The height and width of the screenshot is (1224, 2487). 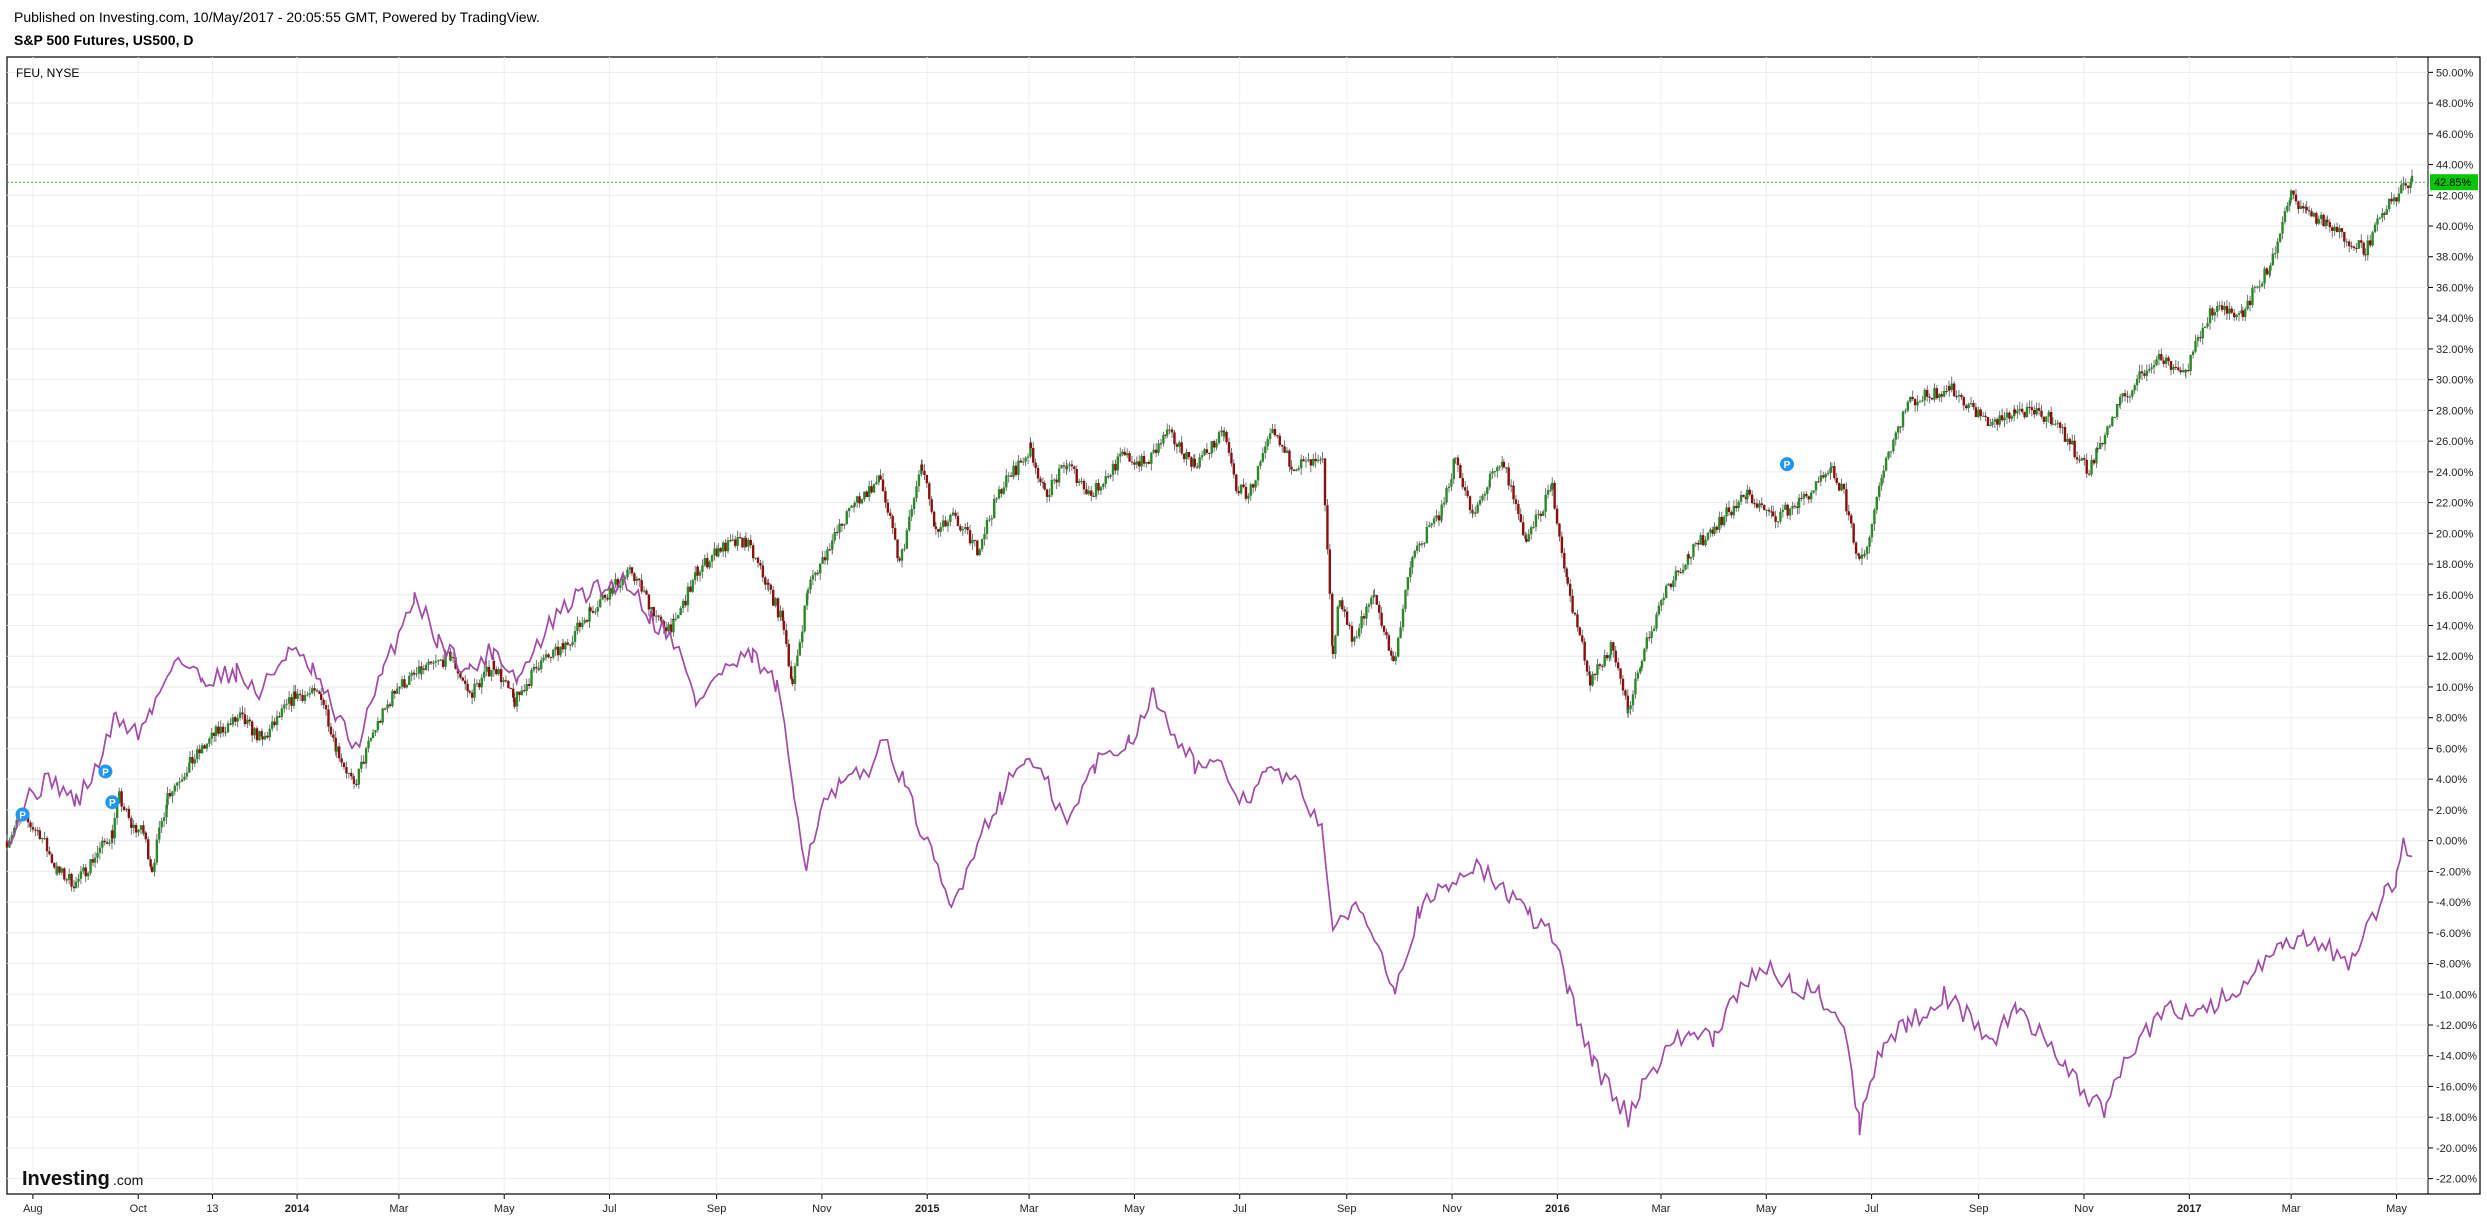 I want to click on event-marker-label: P, so click(x=112, y=803).